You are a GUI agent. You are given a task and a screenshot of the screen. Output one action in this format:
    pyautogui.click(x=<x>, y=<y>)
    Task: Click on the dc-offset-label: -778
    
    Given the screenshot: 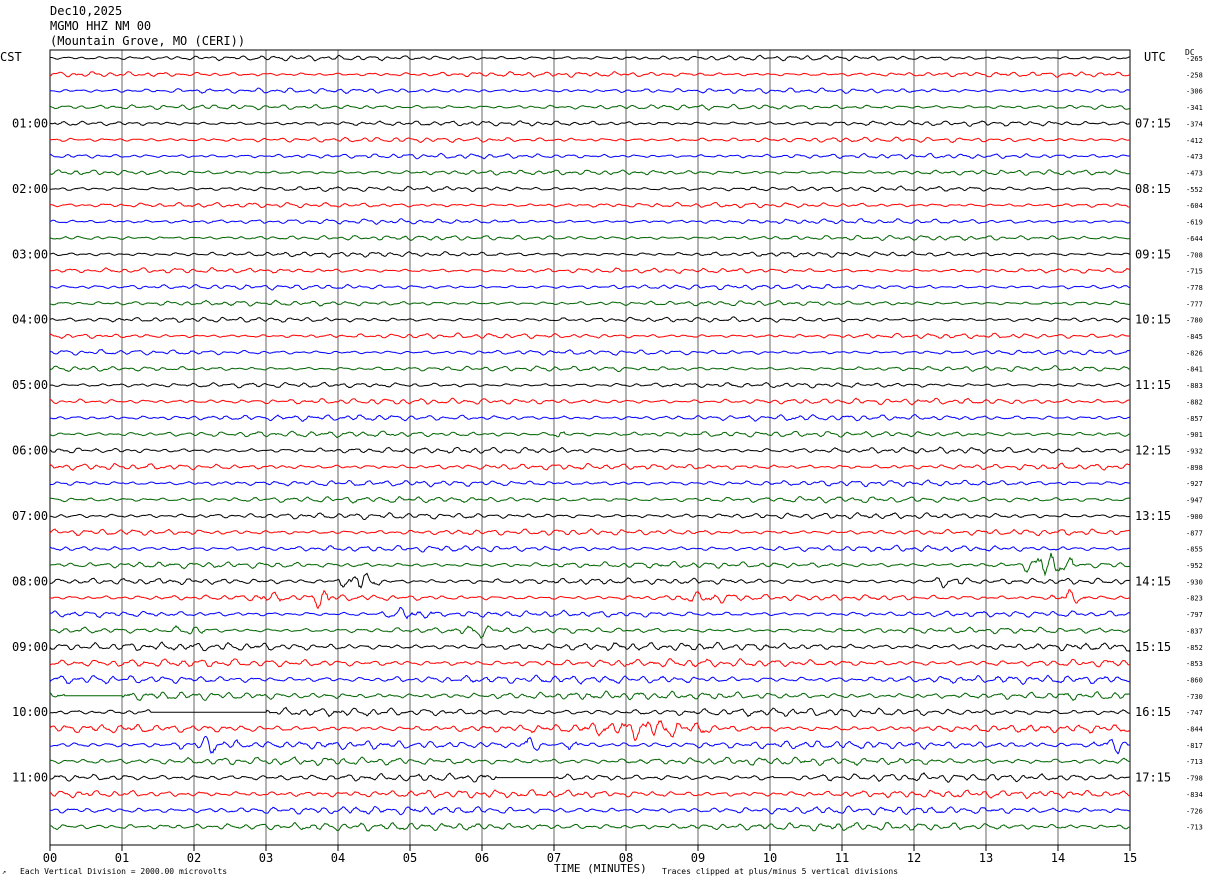 What is the action you would take?
    pyautogui.click(x=1194, y=288)
    